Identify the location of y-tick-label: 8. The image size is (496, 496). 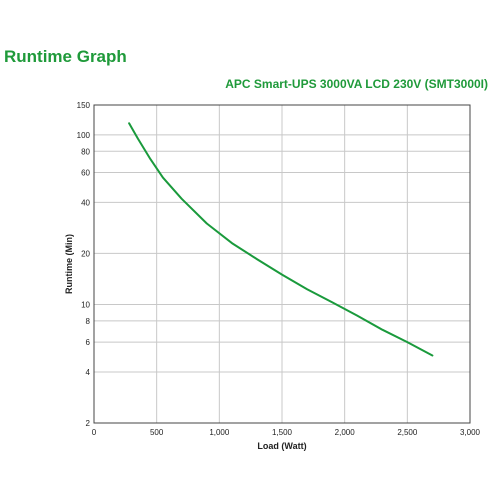
(88, 321).